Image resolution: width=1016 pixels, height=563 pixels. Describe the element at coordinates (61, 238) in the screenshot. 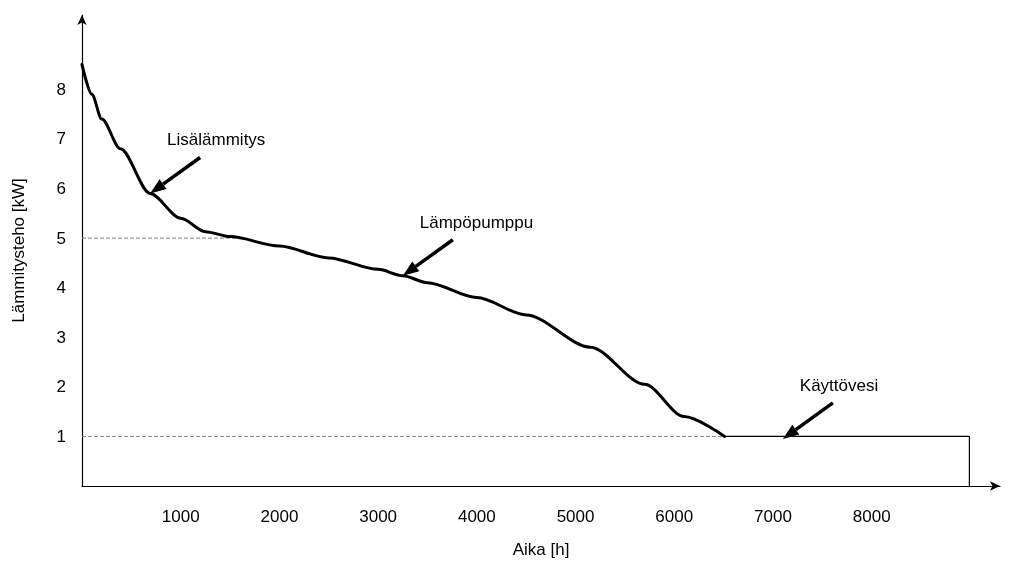

I see `y-tick-label: 5` at that location.